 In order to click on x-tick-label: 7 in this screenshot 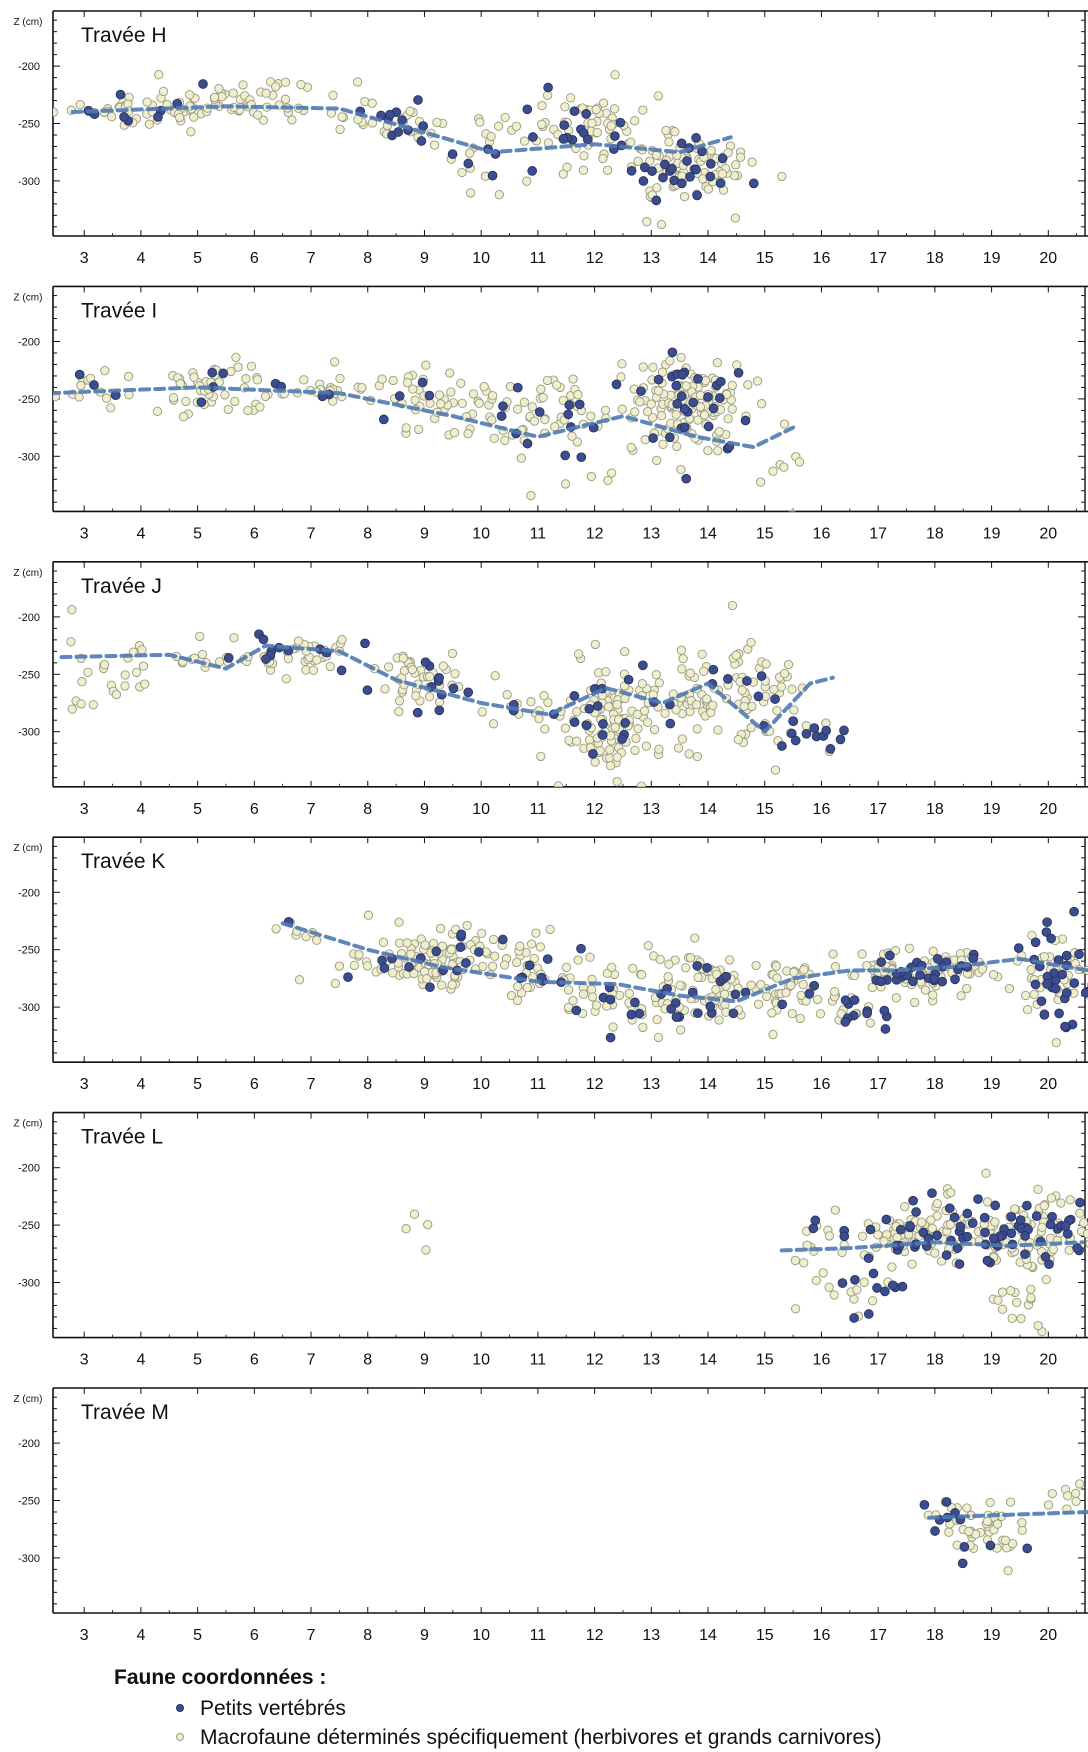, I will do `click(311, 533)`.